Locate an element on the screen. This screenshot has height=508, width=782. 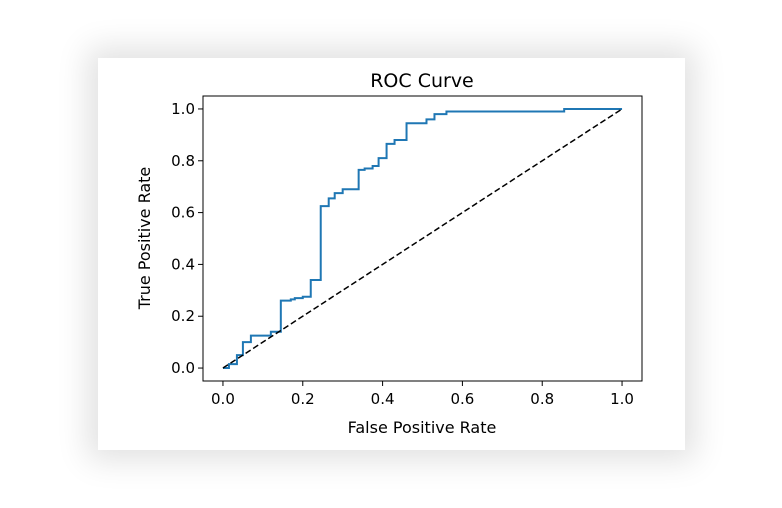
y-tick-label: 0.8 is located at coordinates (183, 161).